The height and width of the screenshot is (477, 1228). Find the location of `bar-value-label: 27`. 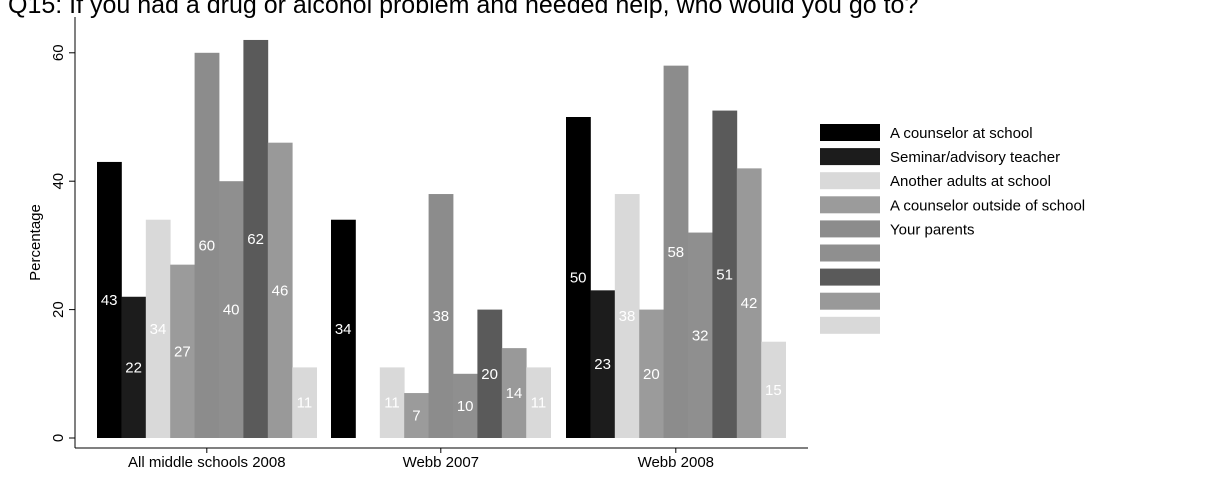

bar-value-label: 27 is located at coordinates (182, 351).